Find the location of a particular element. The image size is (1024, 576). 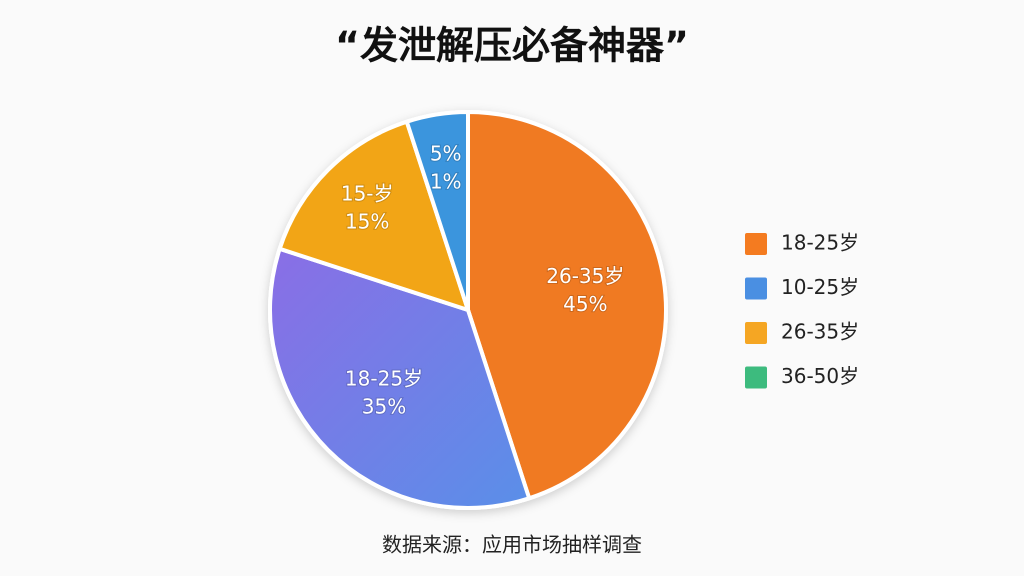

legend-label: 26-35岁 is located at coordinates (820, 332).